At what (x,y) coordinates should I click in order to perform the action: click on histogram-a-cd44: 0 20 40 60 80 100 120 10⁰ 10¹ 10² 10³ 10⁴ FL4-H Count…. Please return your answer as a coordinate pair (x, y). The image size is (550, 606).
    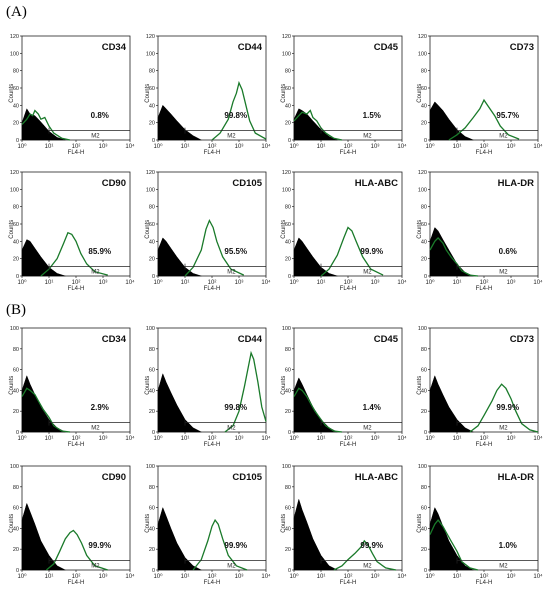
    Looking at the image, I should click on (208, 95).